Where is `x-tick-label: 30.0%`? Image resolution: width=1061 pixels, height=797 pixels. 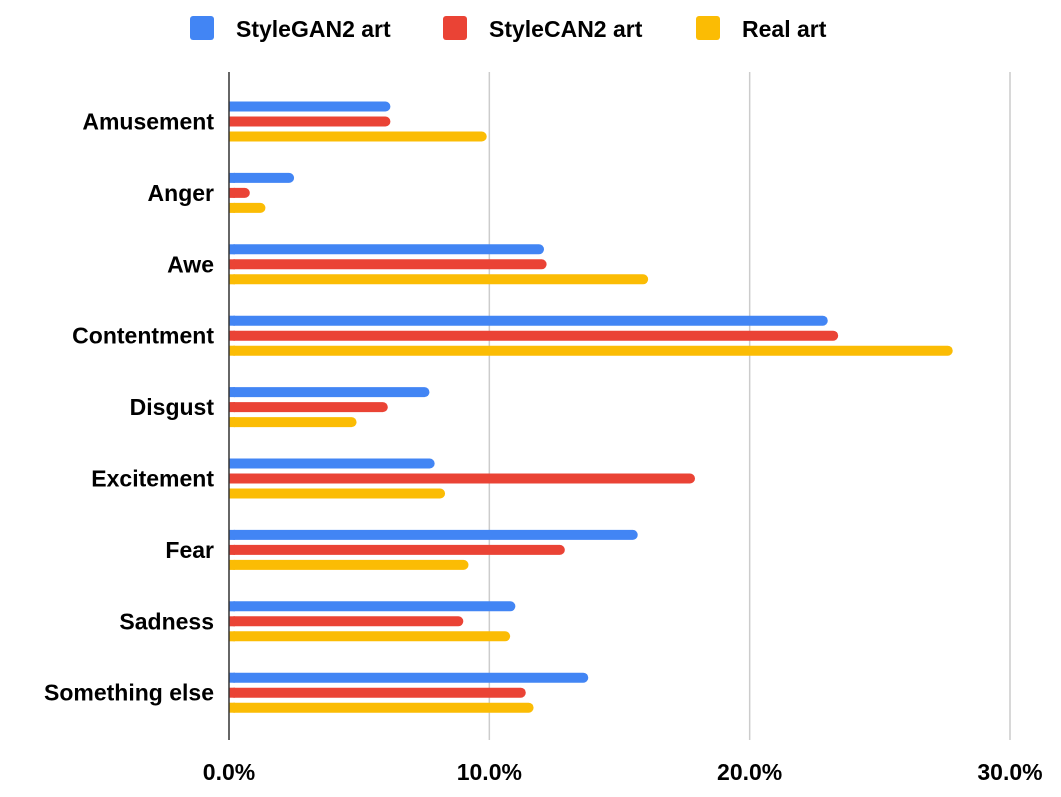 x-tick-label: 30.0% is located at coordinates (1009, 772).